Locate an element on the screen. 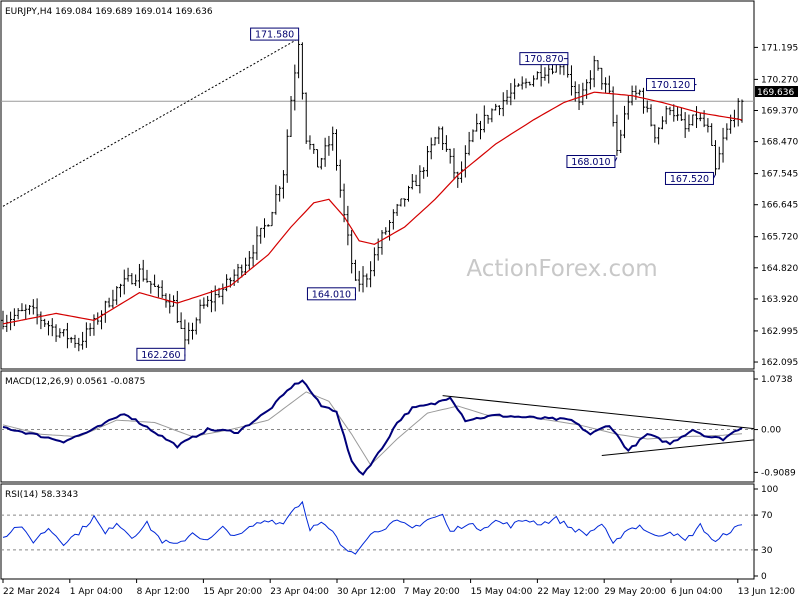 The height and width of the screenshot is (600, 800). annotation-box is located at coordinates (275, 34).